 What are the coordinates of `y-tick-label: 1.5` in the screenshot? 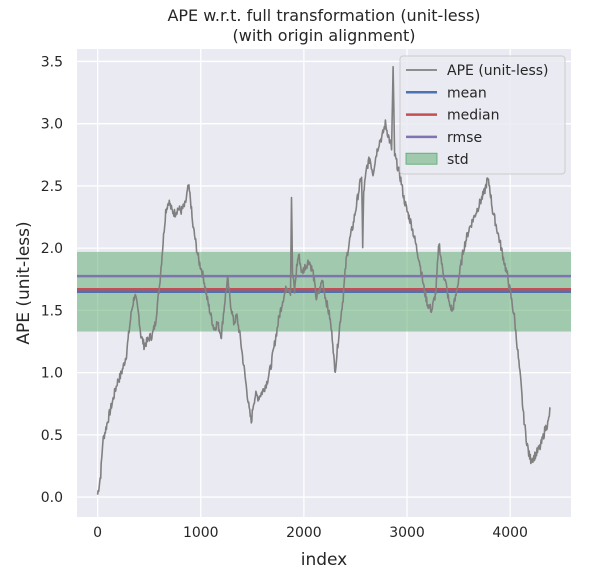 It's located at (52, 311).